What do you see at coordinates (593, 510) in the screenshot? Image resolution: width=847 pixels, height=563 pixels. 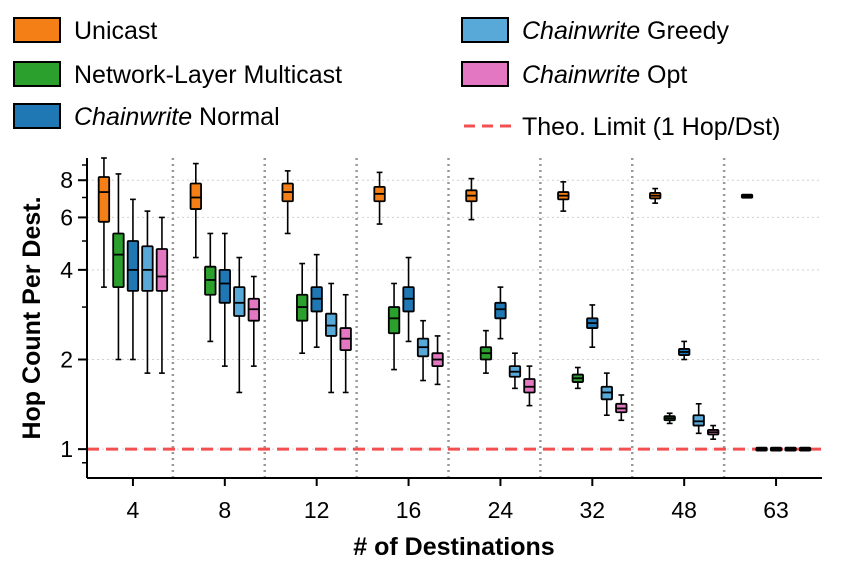 I see `x-tick-label-32: 32` at bounding box center [593, 510].